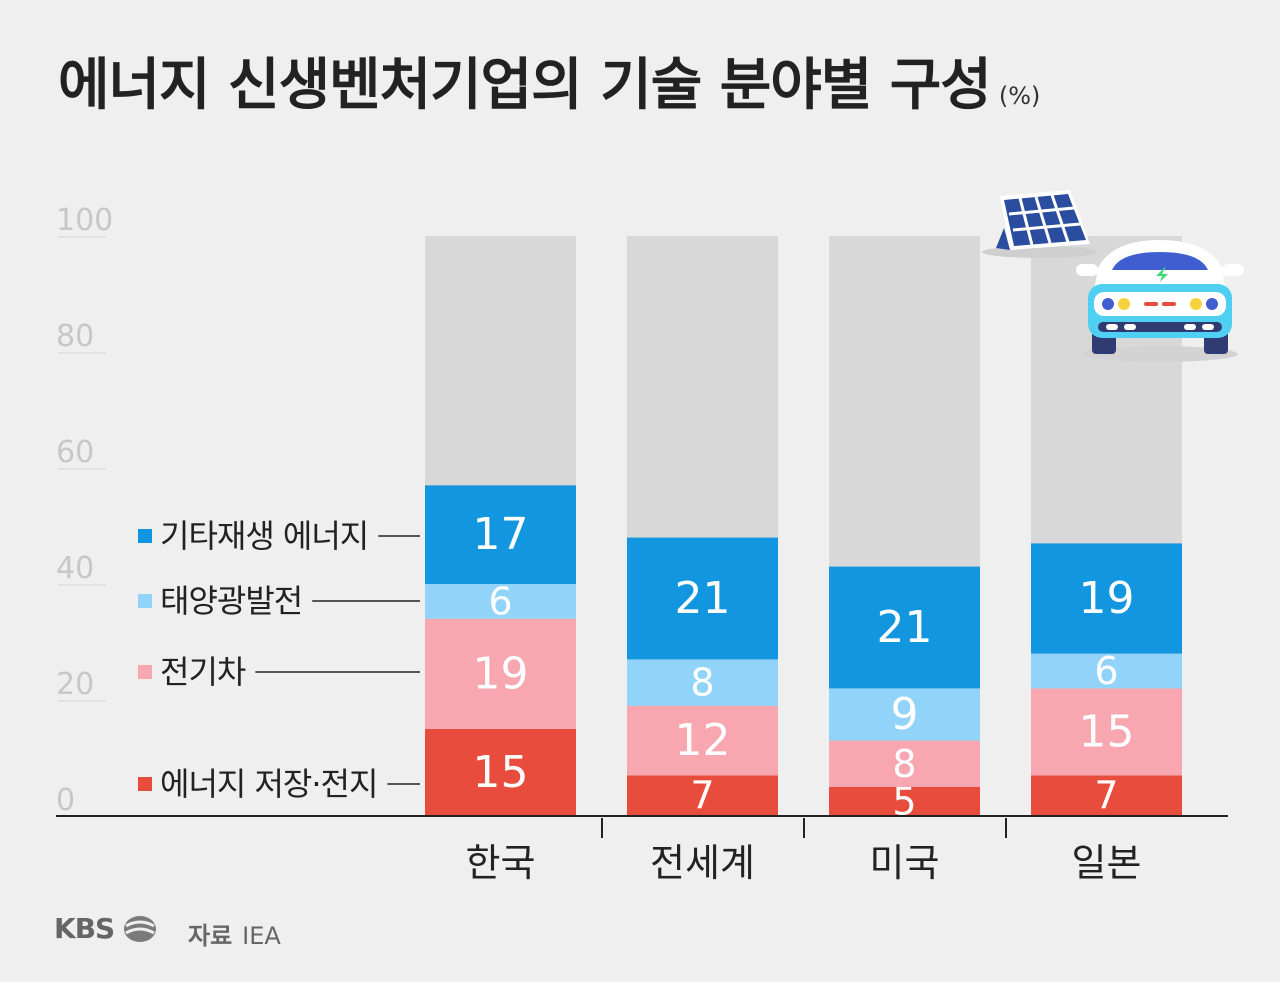  I want to click on x-tick-label: 한국, so click(501, 863).